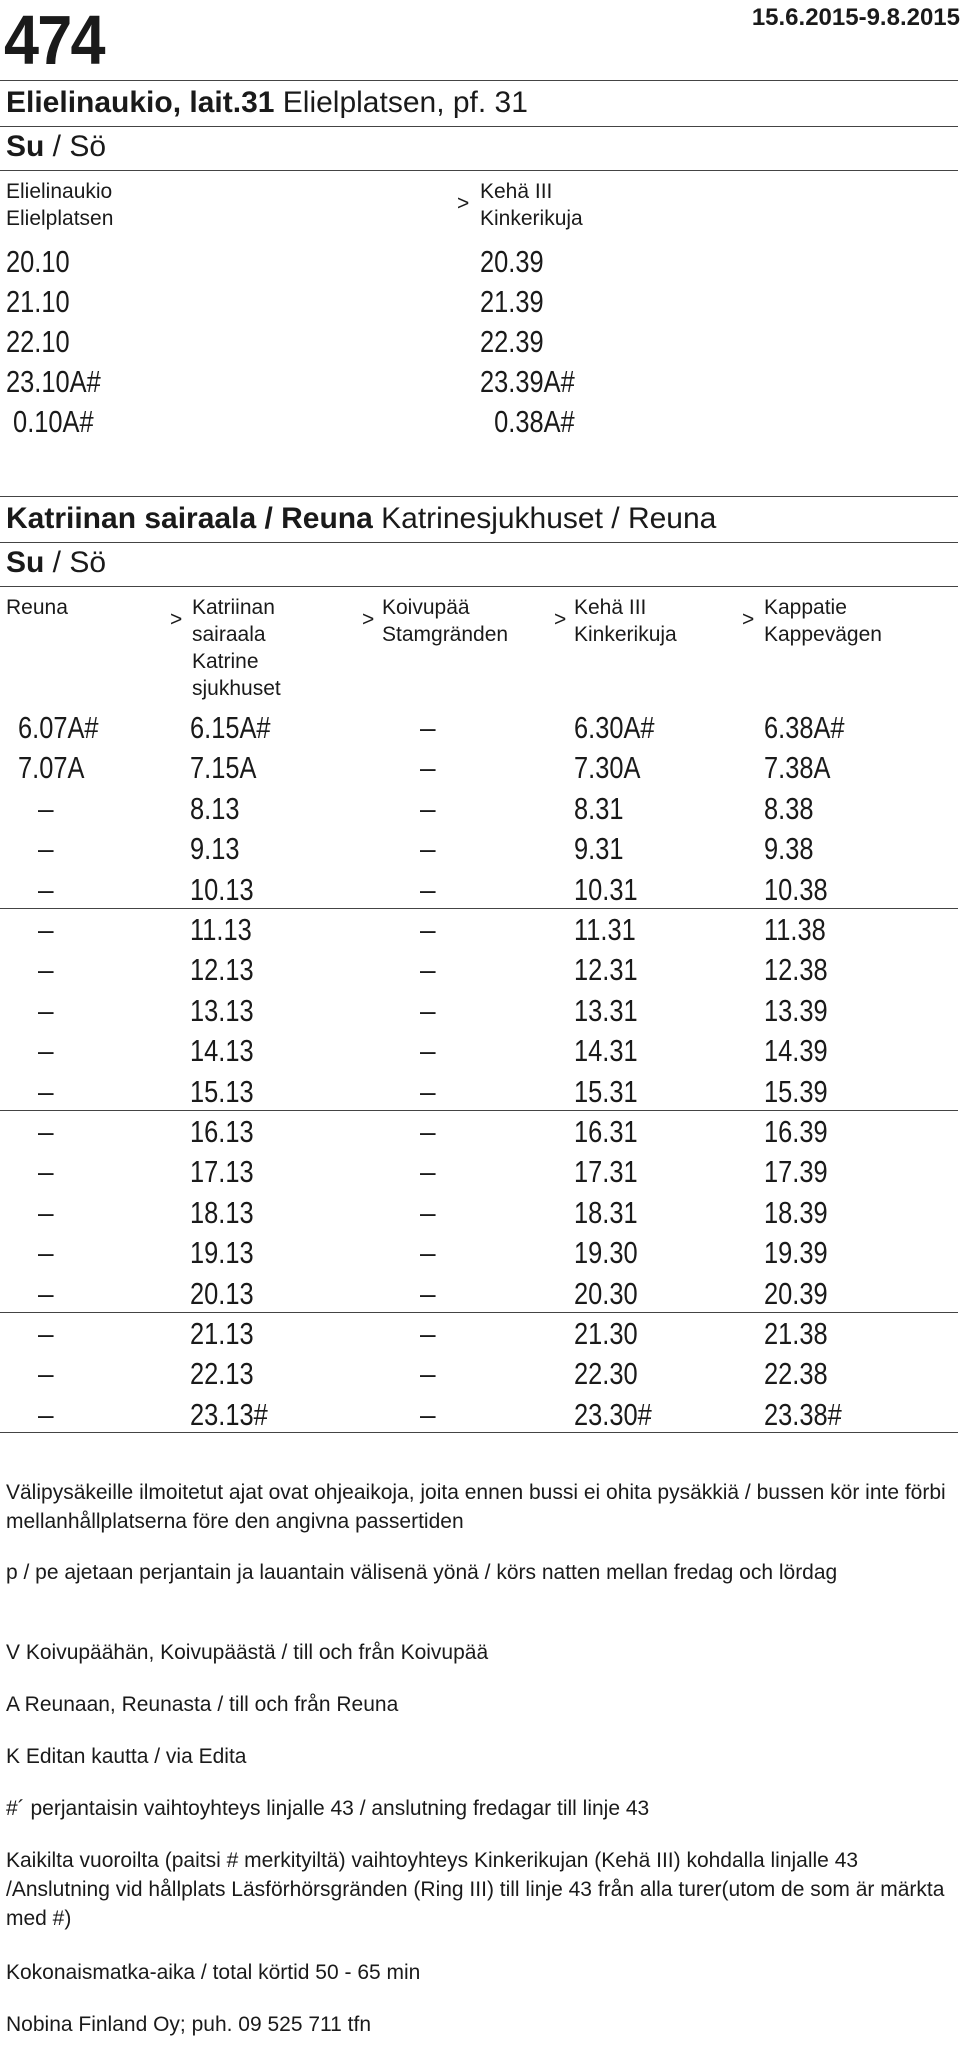  I want to click on departure-time: 20.10, so click(38, 261).